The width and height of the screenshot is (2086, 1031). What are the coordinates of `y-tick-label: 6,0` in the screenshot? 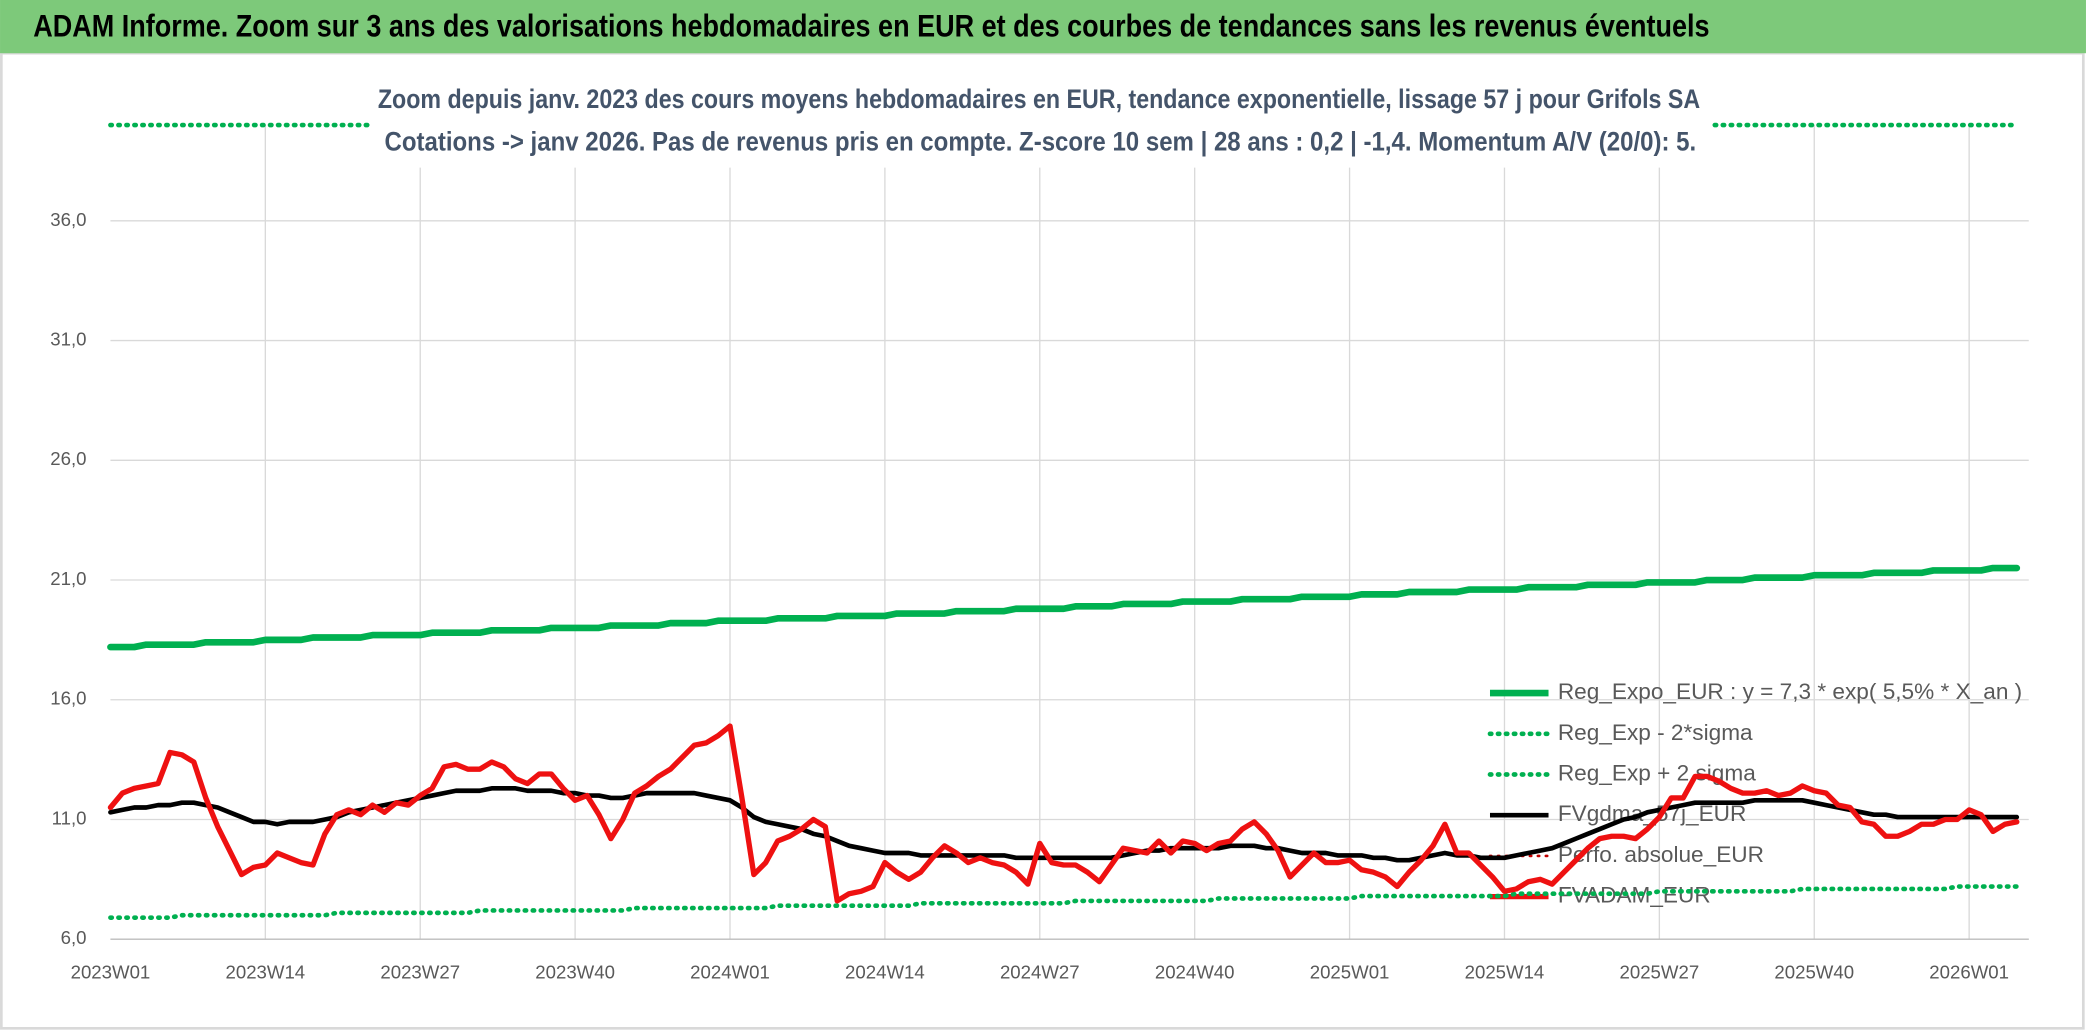 It's located at (74, 937).